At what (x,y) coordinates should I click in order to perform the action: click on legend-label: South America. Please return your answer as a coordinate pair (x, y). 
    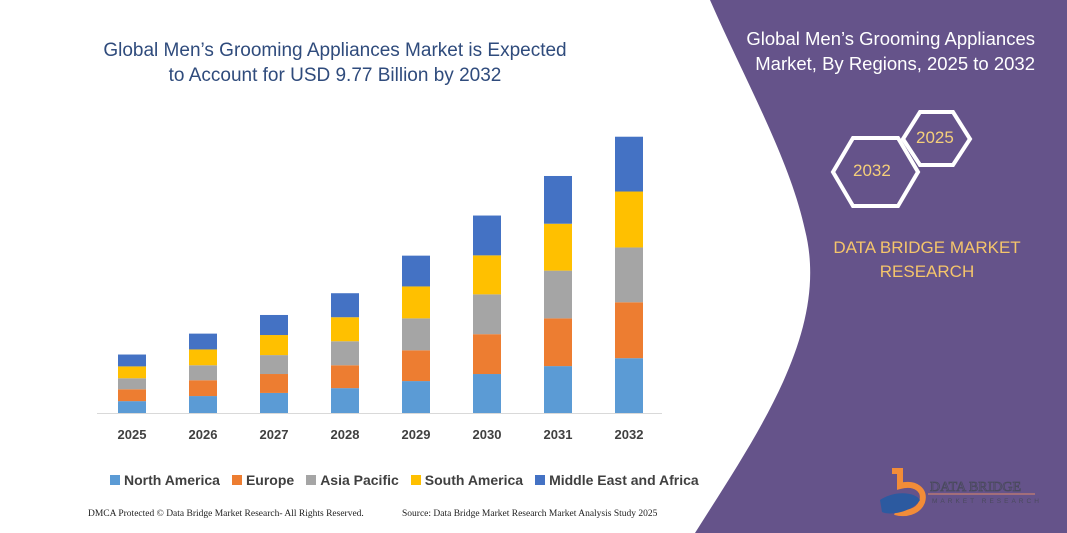
    Looking at the image, I should click on (474, 480).